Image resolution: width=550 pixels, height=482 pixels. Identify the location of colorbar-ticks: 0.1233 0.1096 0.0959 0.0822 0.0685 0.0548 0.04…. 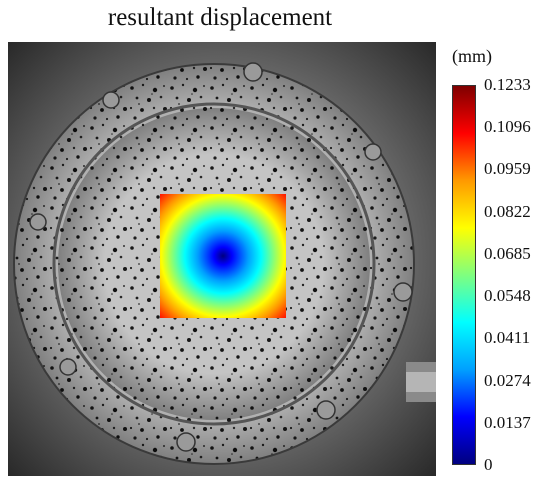
(517, 275).